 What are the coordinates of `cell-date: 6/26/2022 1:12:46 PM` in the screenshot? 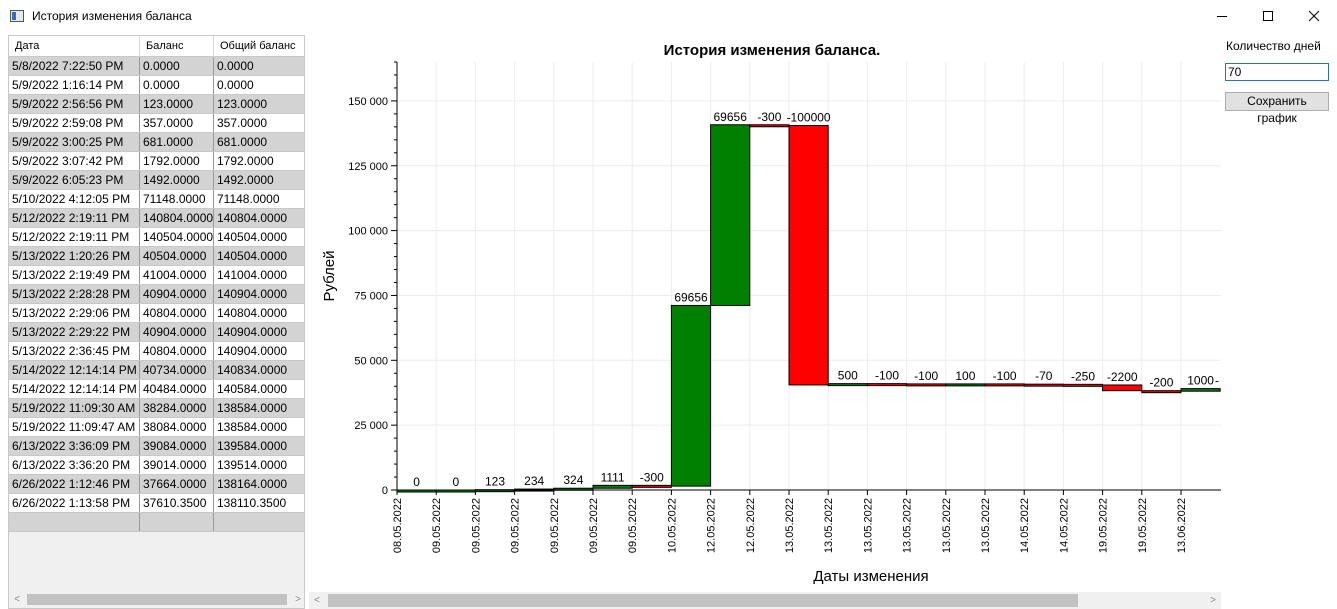 It's located at (74, 484).